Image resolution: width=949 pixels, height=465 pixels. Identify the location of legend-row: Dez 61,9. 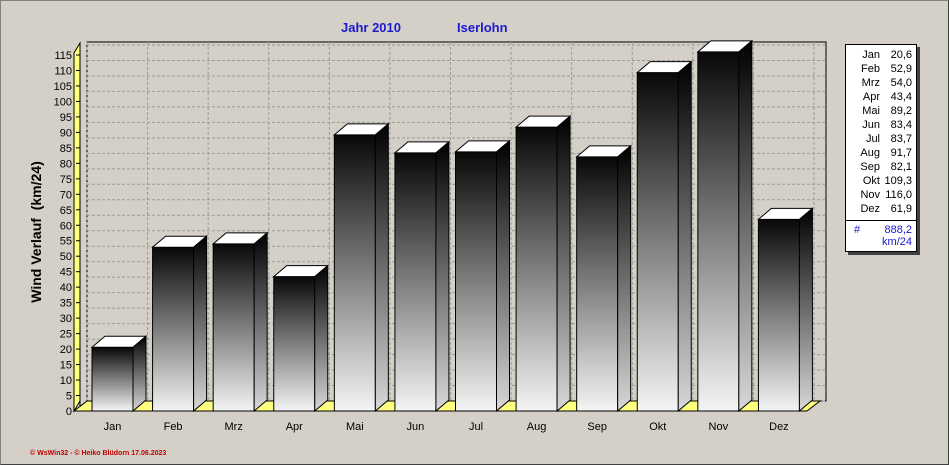
(881, 209).